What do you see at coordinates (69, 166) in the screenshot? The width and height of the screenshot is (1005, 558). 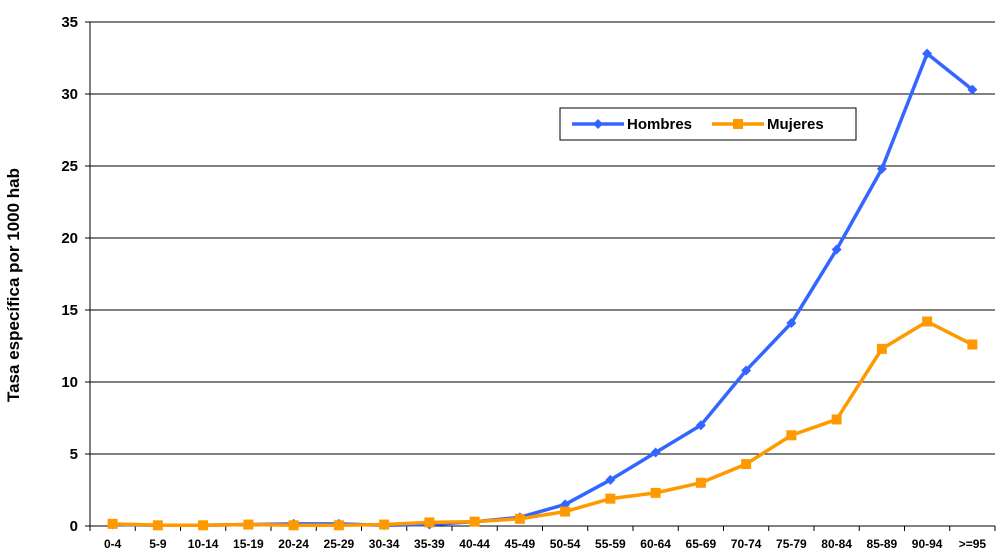 I see `y-tick-label: 25` at bounding box center [69, 166].